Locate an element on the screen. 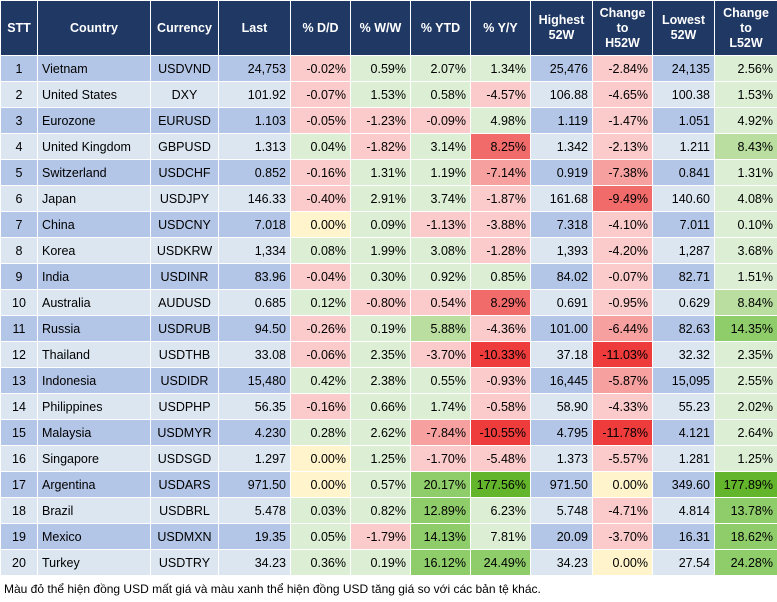 This screenshot has height=602, width=777. table-cell: USDTRY is located at coordinates (184, 562).